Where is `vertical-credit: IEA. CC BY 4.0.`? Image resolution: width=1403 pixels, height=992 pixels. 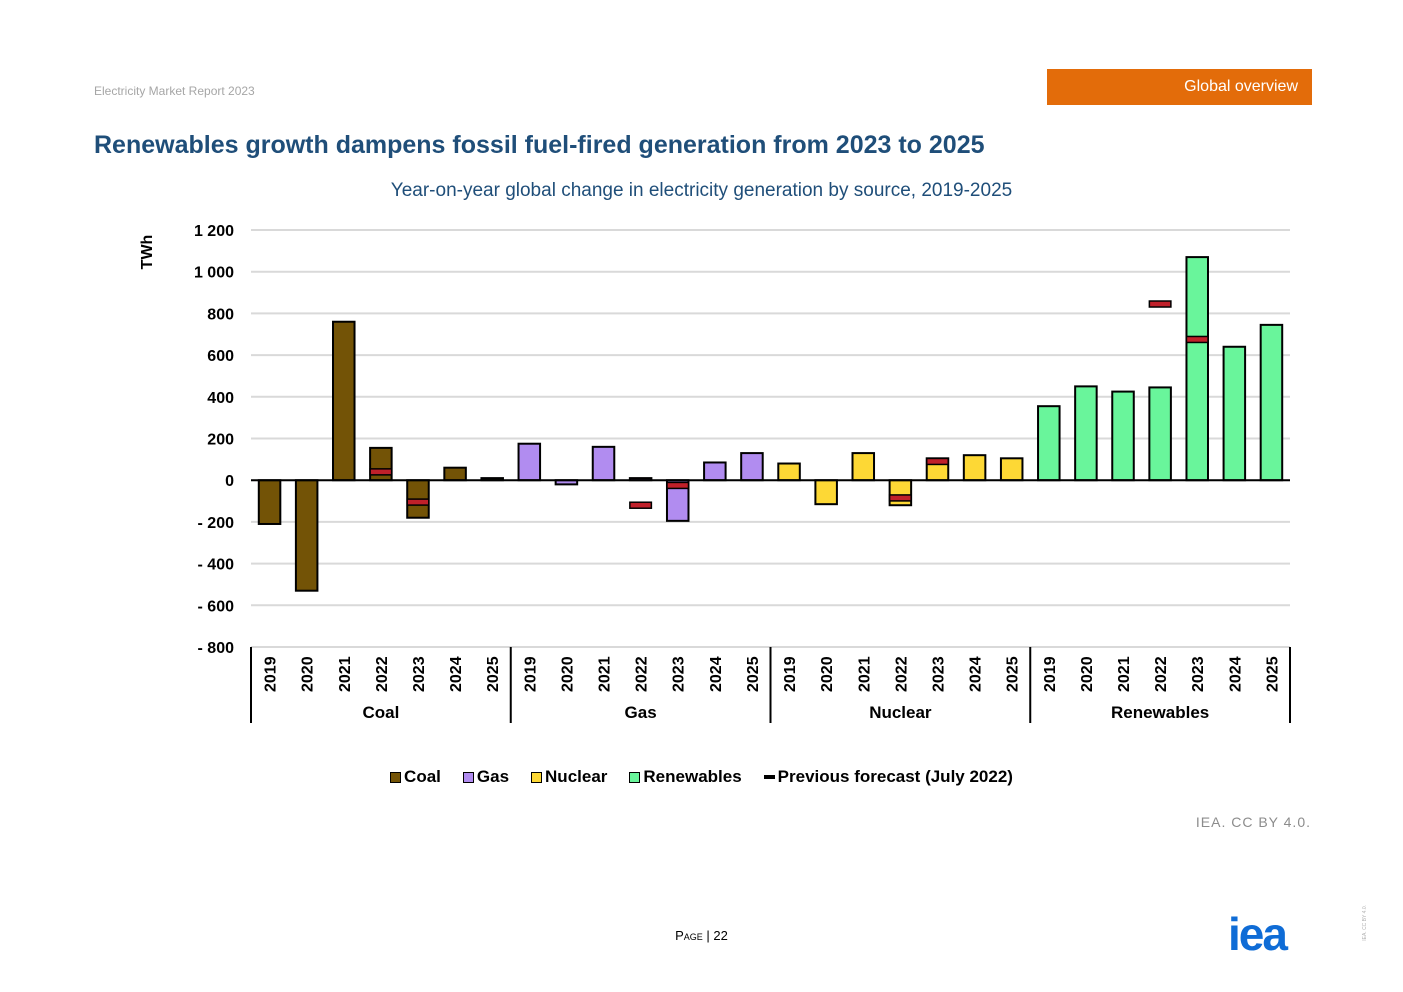
vertical-credit: IEA. CC BY 4.0. is located at coordinates (1365, 923).